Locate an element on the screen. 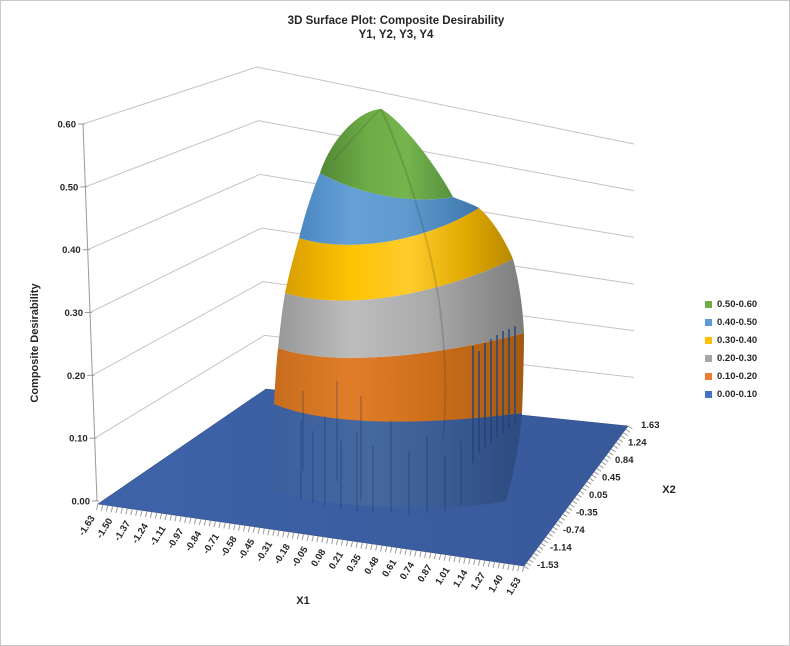  z-tick-label: 0.50 is located at coordinates (69, 187).